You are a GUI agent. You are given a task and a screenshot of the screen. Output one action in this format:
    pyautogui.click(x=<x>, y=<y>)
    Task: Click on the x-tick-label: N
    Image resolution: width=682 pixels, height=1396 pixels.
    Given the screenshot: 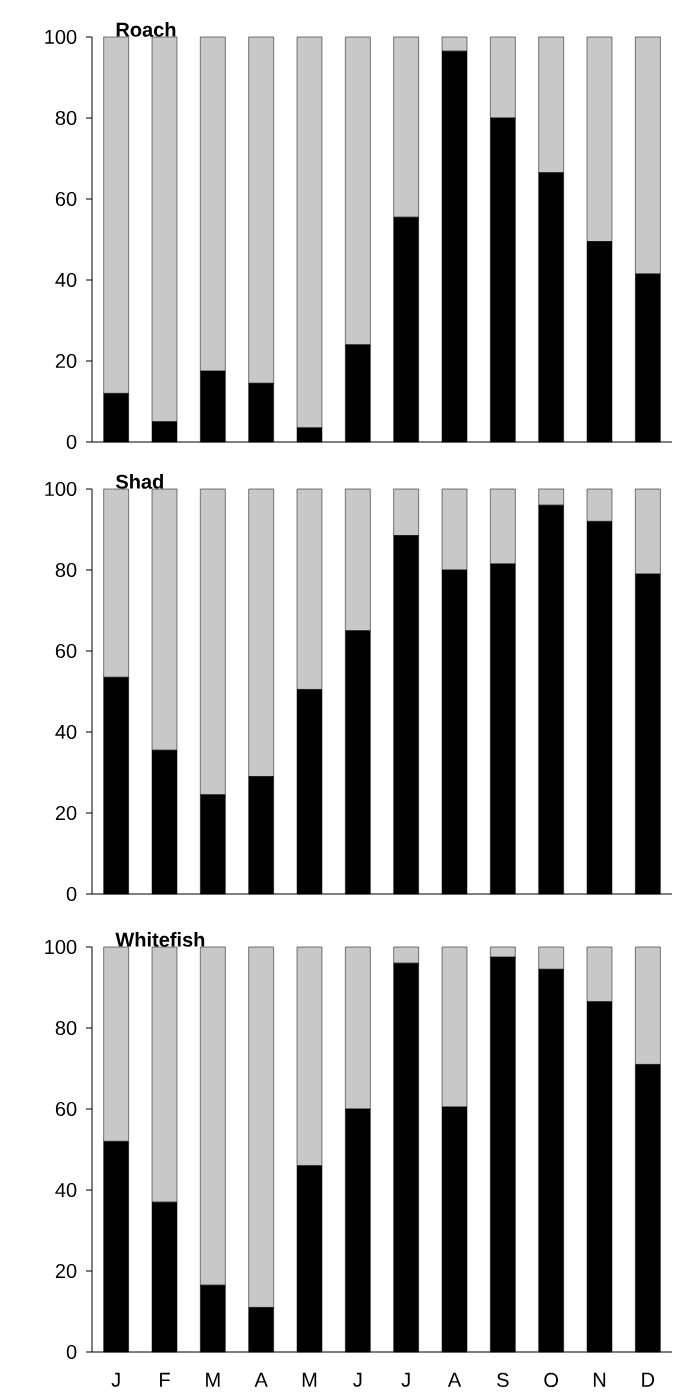 What is the action you would take?
    pyautogui.click(x=599, y=1379)
    